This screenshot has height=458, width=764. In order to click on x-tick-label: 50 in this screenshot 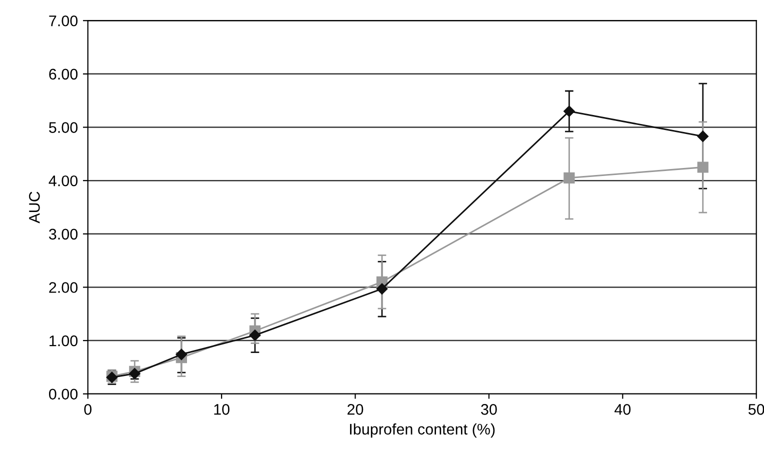, I will do `click(756, 409)`.